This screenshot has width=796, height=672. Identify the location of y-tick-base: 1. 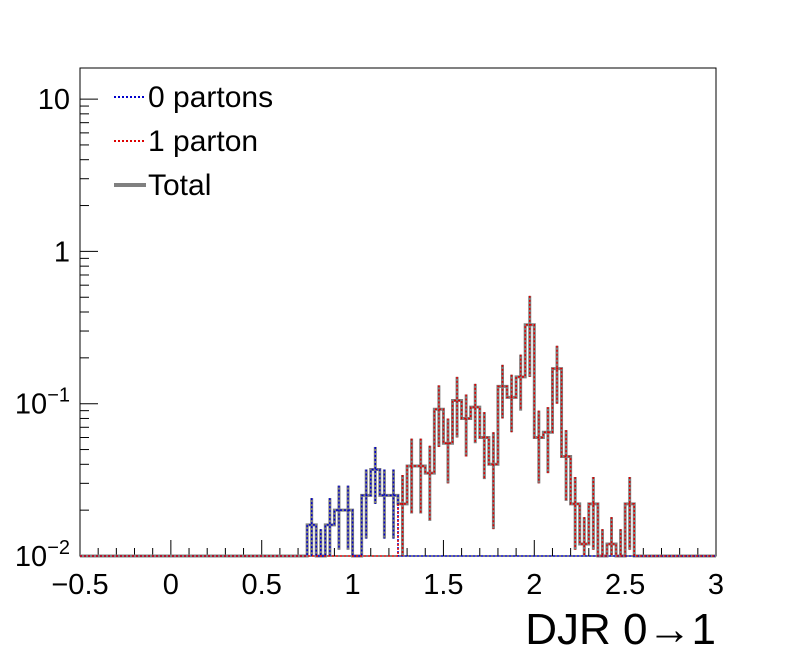
(62, 252).